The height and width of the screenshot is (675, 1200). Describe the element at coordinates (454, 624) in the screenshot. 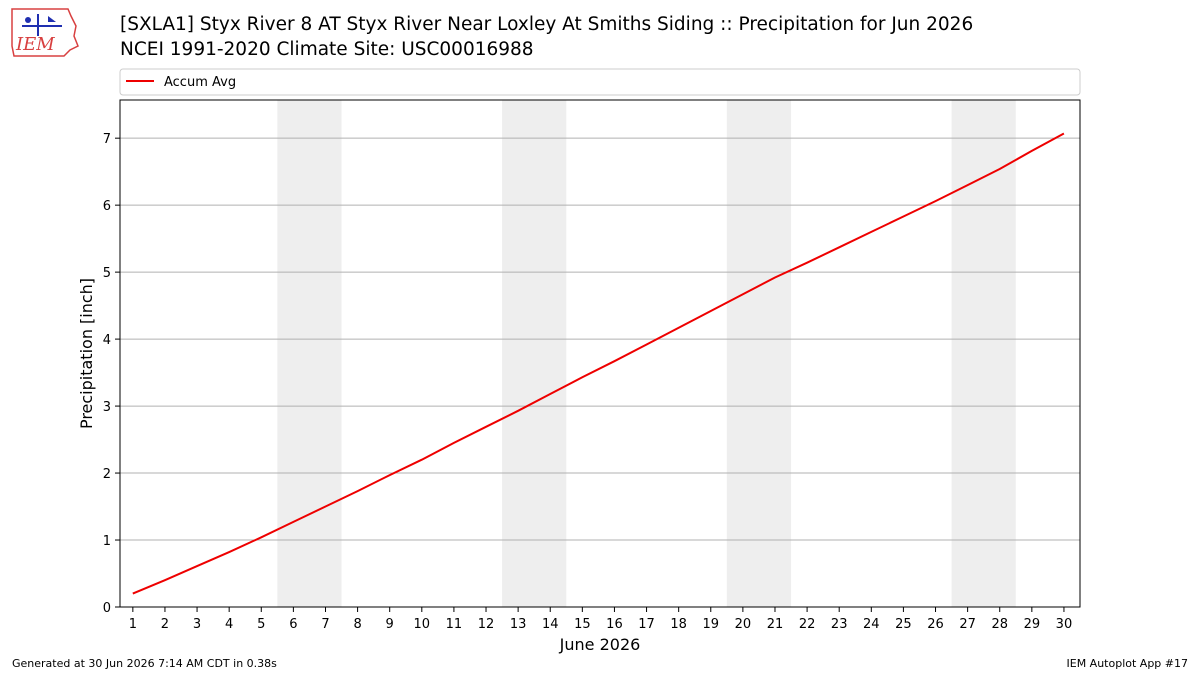

I see `x-tick-label-11: 11` at that location.